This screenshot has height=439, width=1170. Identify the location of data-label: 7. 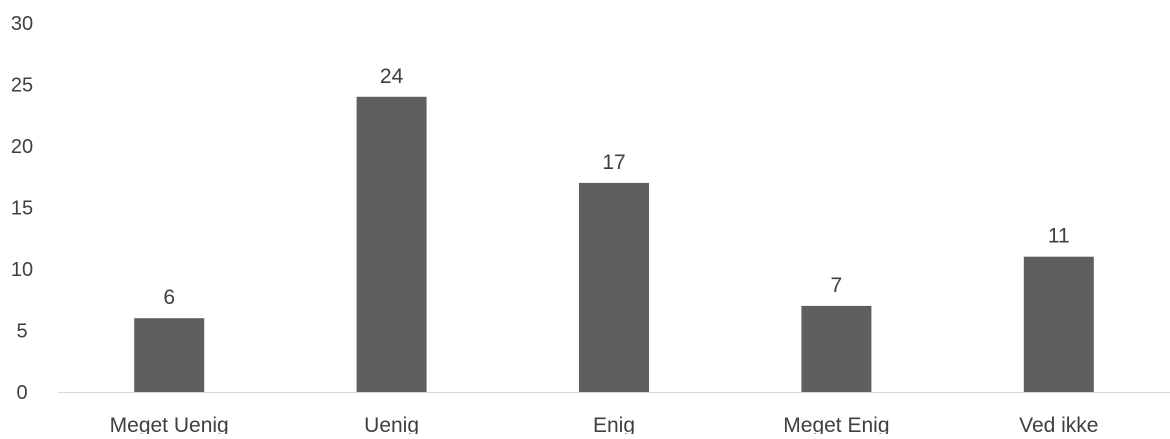
(837, 285).